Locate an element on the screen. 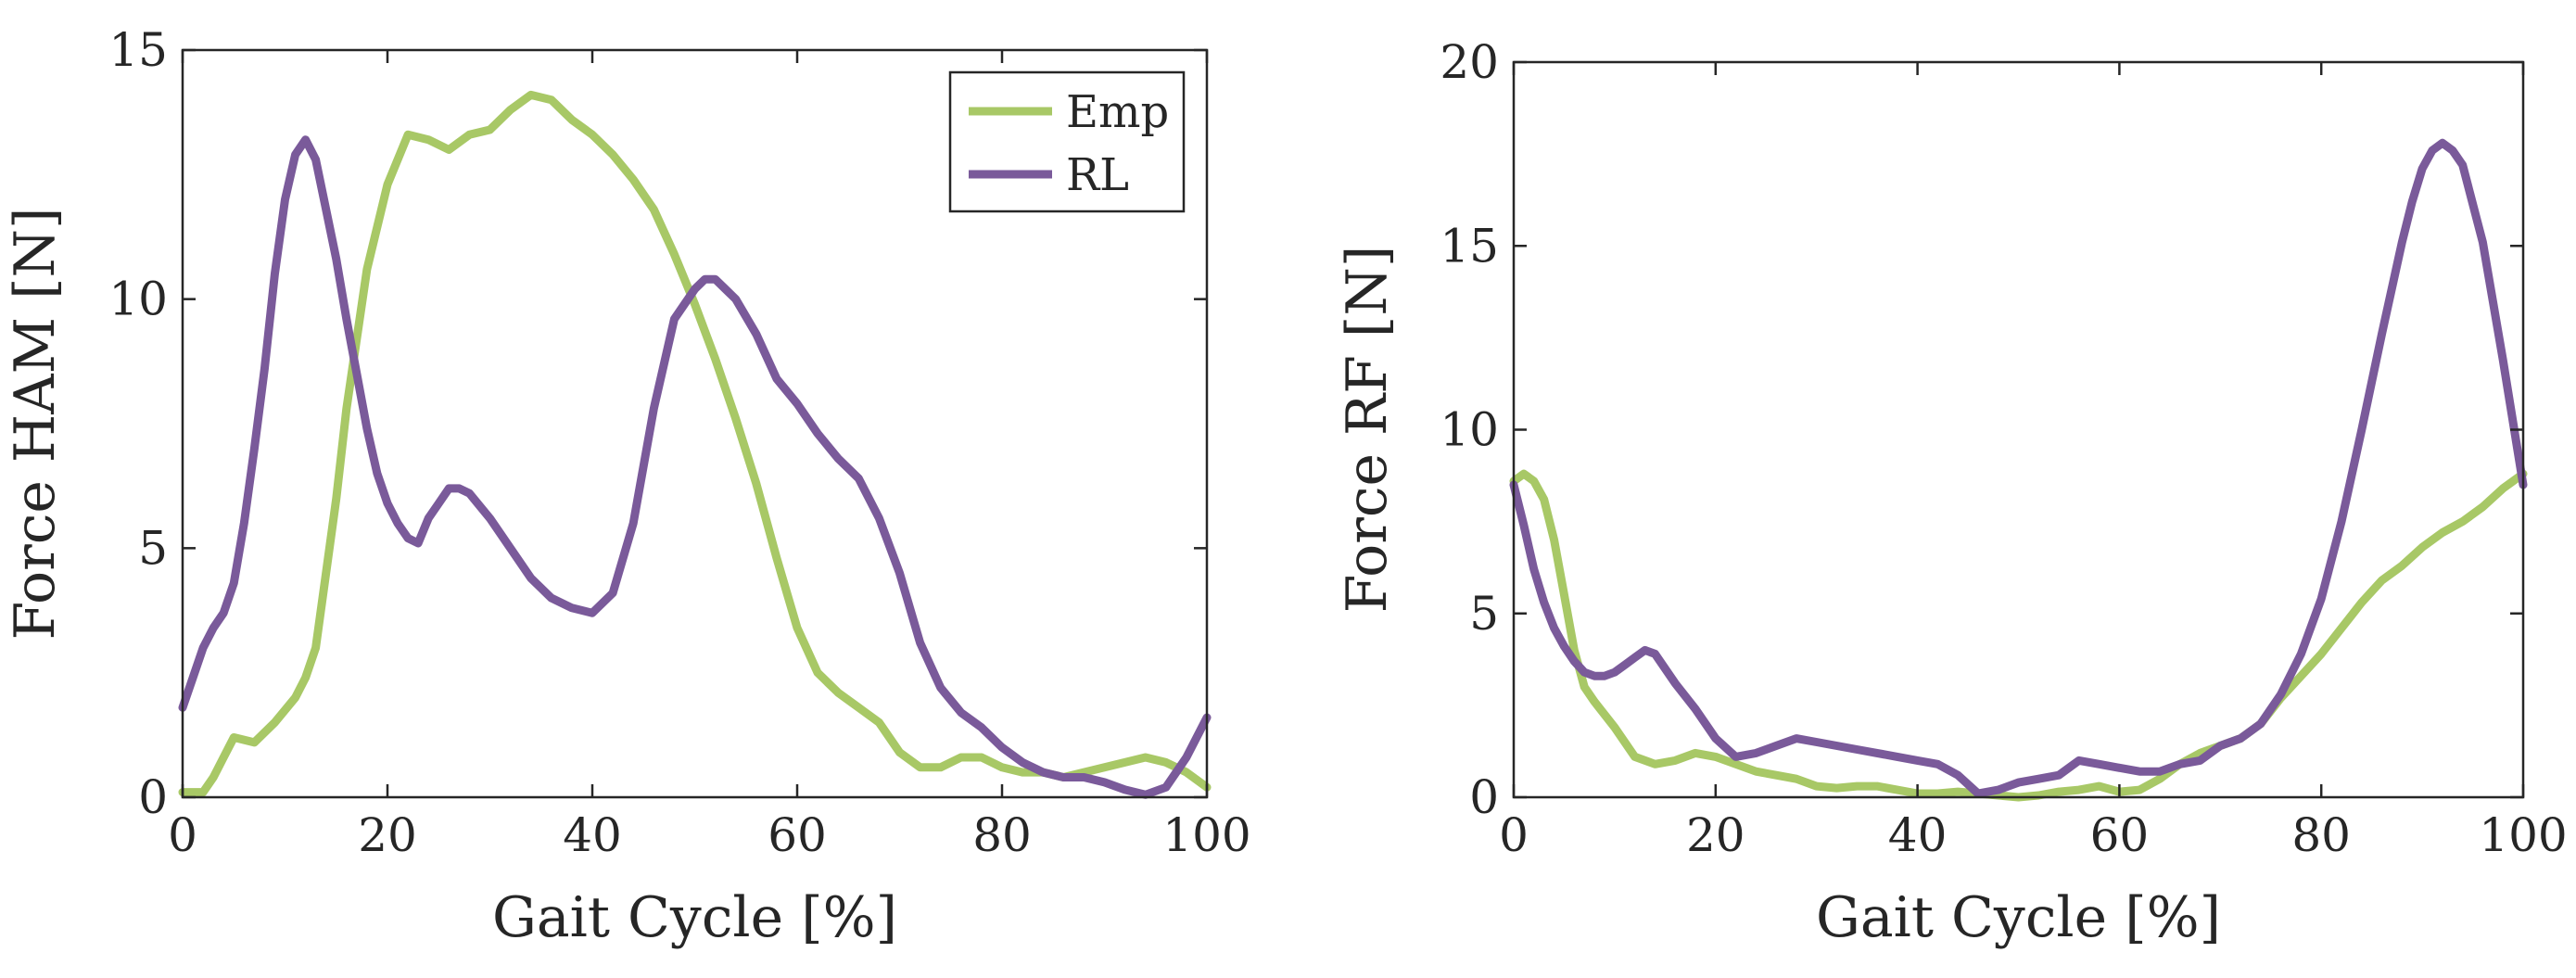  legend-label-rl: RL is located at coordinates (1097, 175).